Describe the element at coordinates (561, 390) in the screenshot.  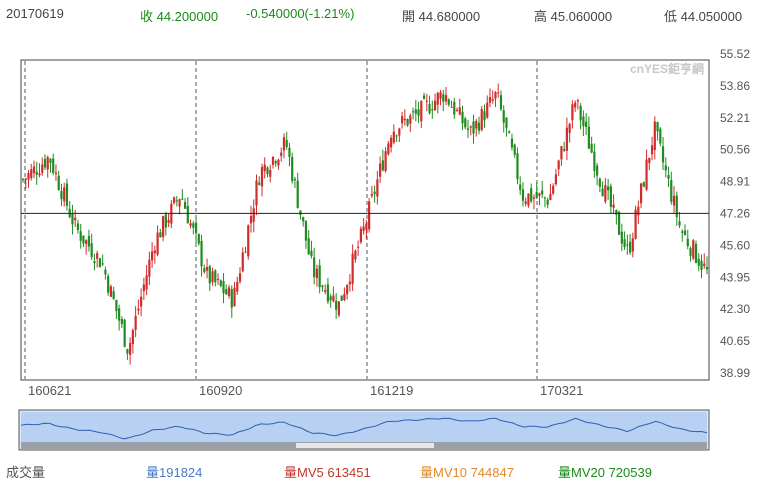
I see `x-tick-label: 170321` at that location.